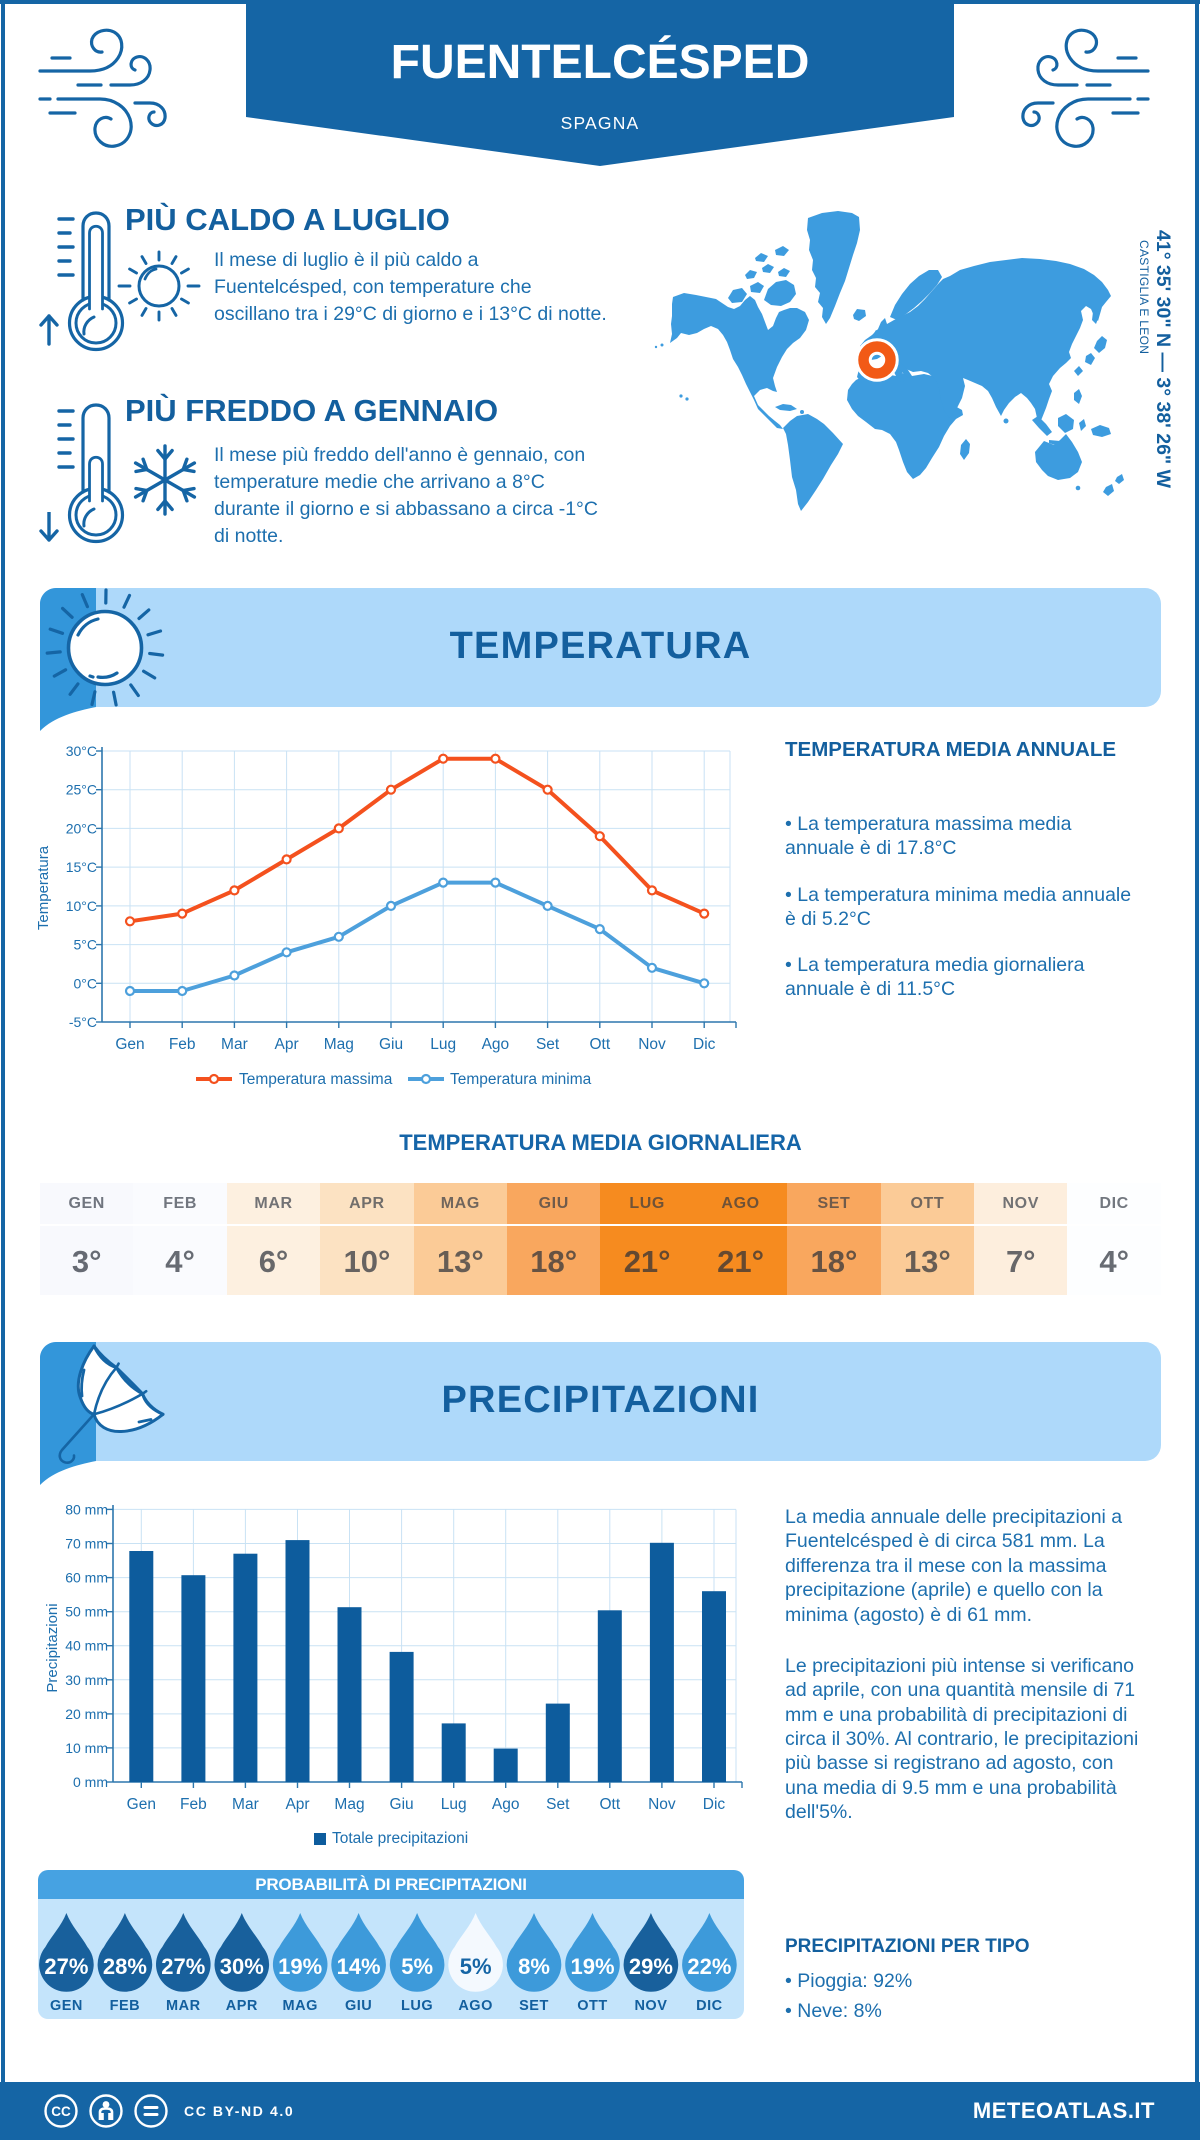 The image size is (1200, 2140). What do you see at coordinates (52, 1647) in the screenshot?
I see `svg-text: Precipitazioni` at bounding box center [52, 1647].